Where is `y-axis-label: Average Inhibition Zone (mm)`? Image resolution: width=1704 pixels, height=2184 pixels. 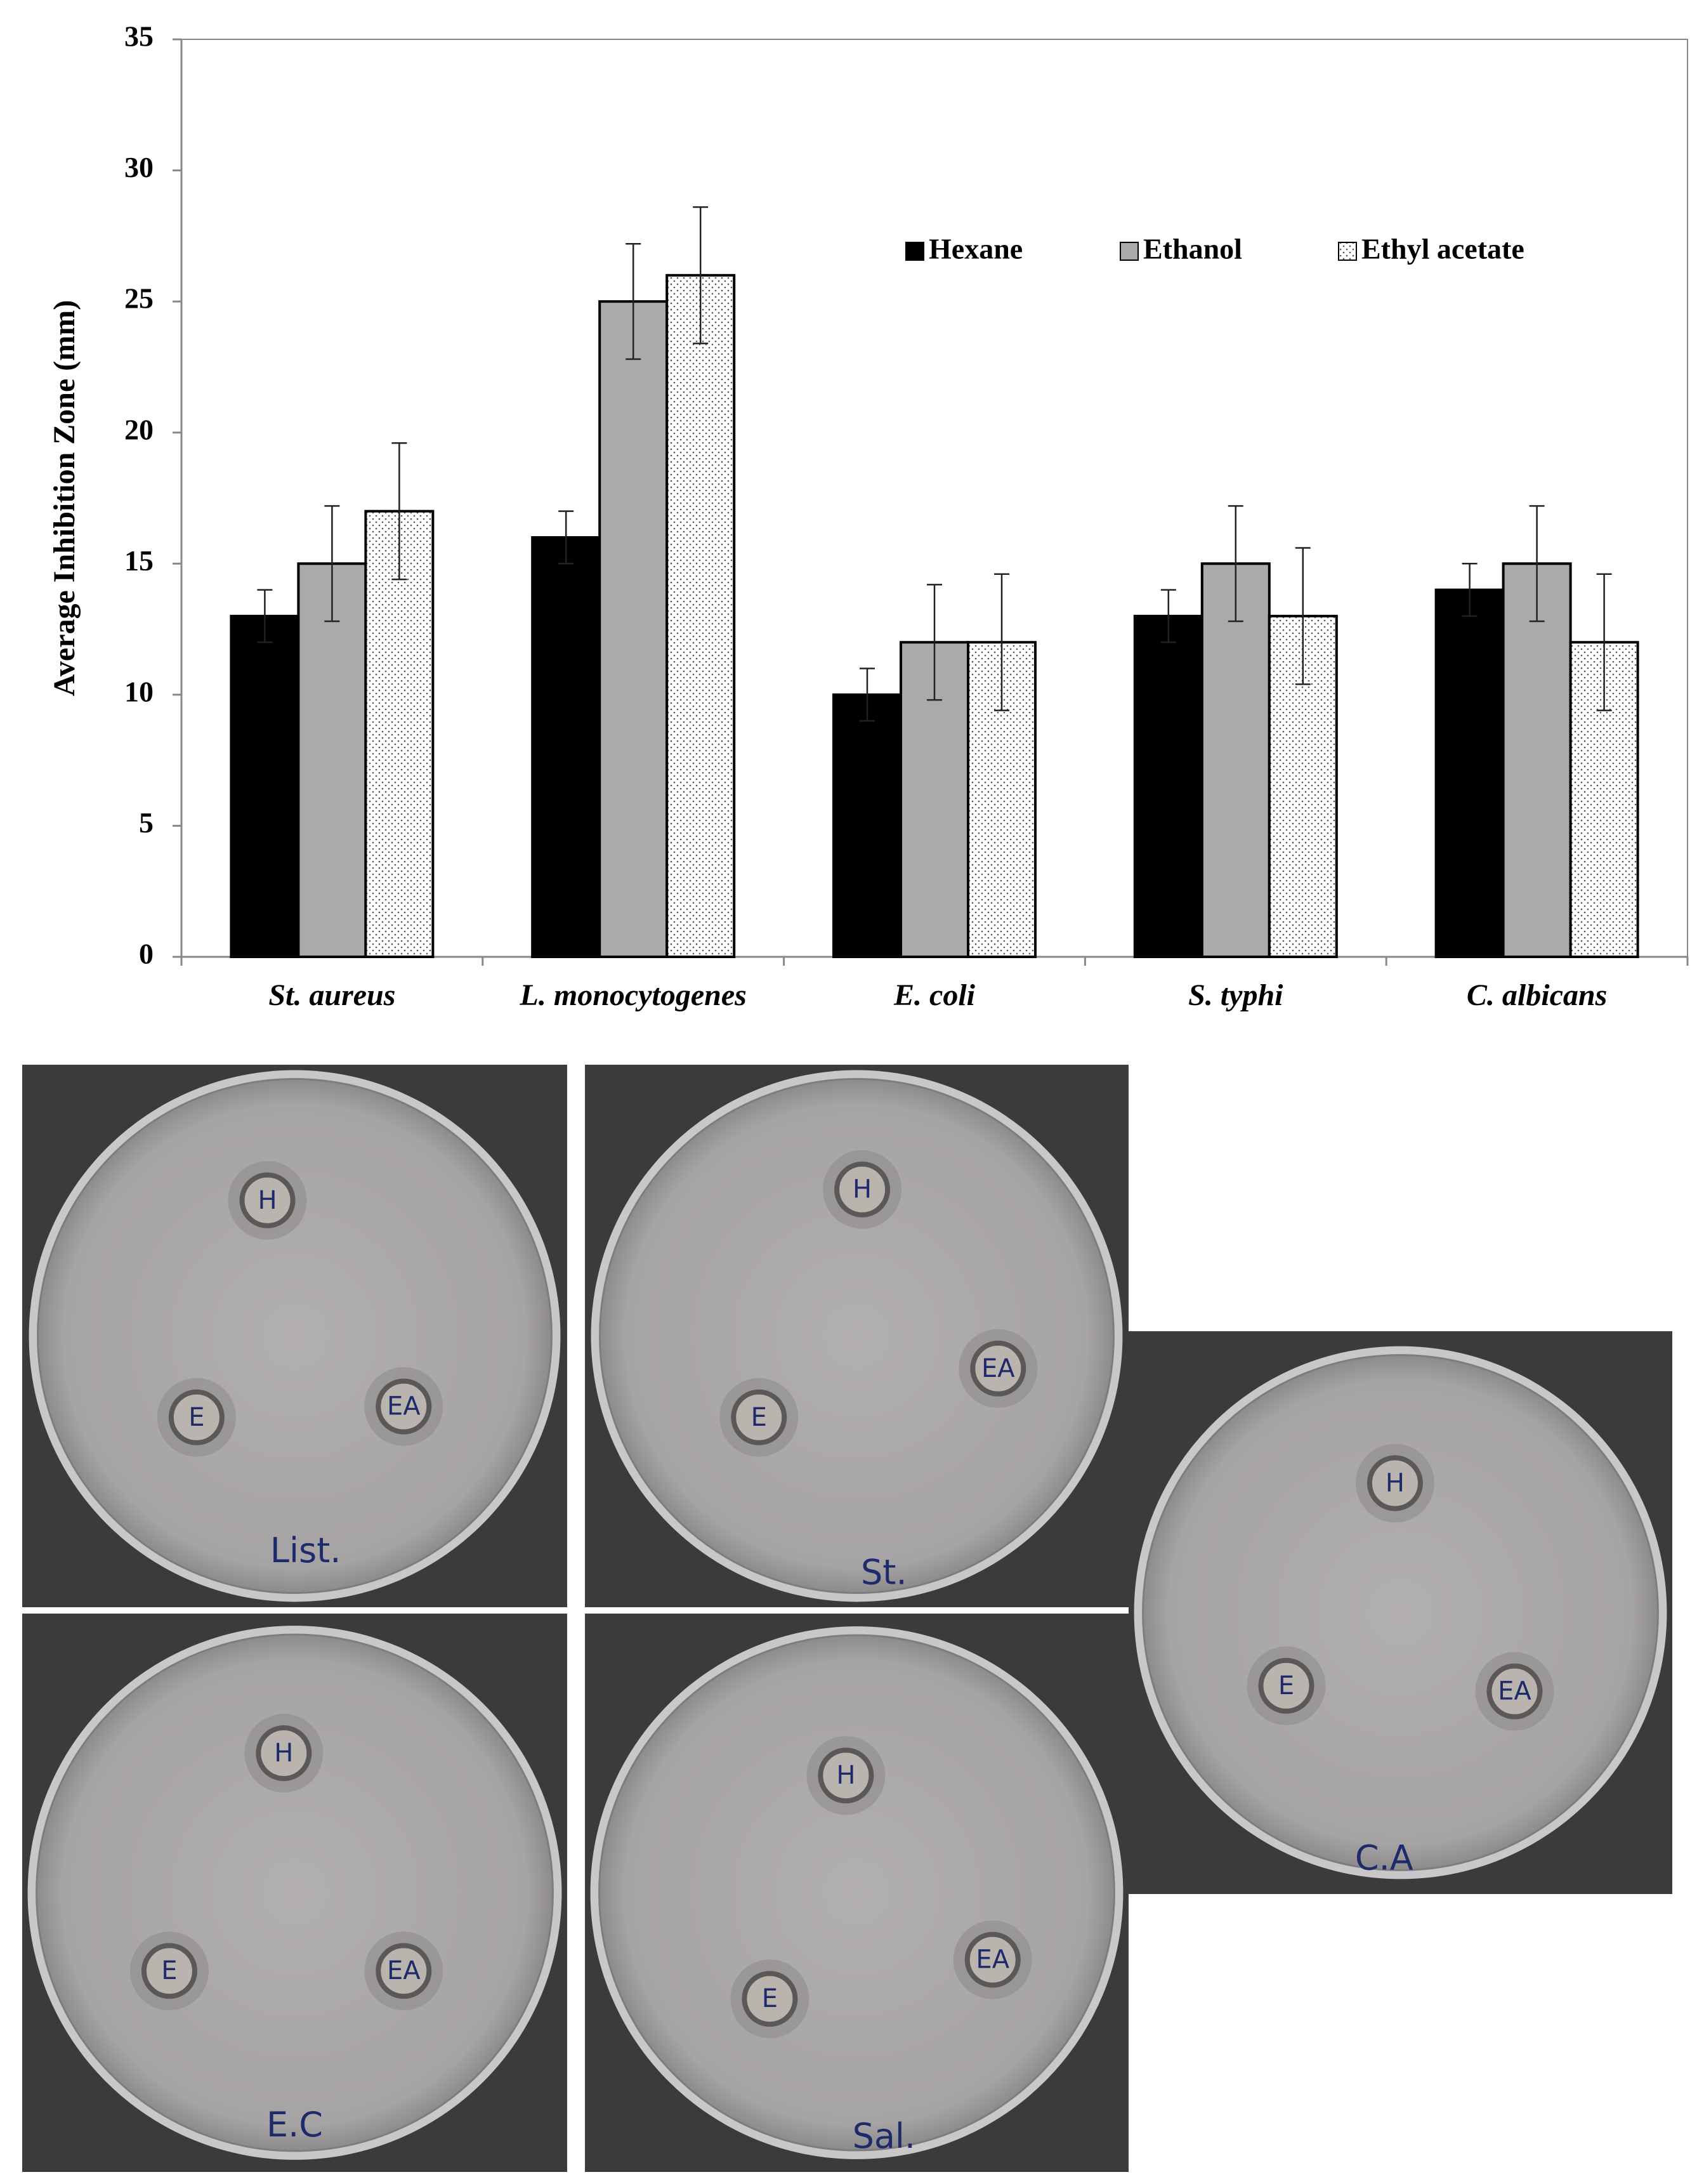
y-axis-label: Average Inhibition Zone (mm) is located at coordinates (64, 498).